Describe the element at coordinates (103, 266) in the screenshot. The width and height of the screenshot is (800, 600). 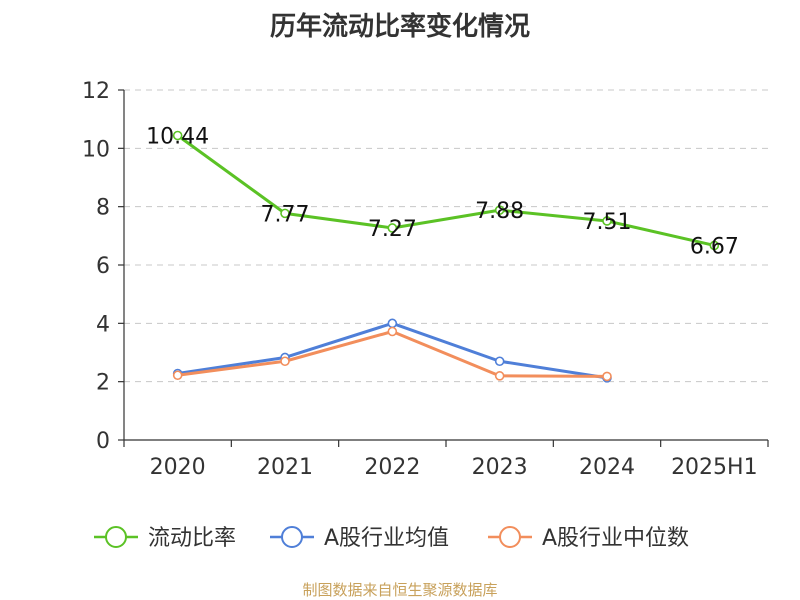
I see `y-tick-label: 6` at that location.